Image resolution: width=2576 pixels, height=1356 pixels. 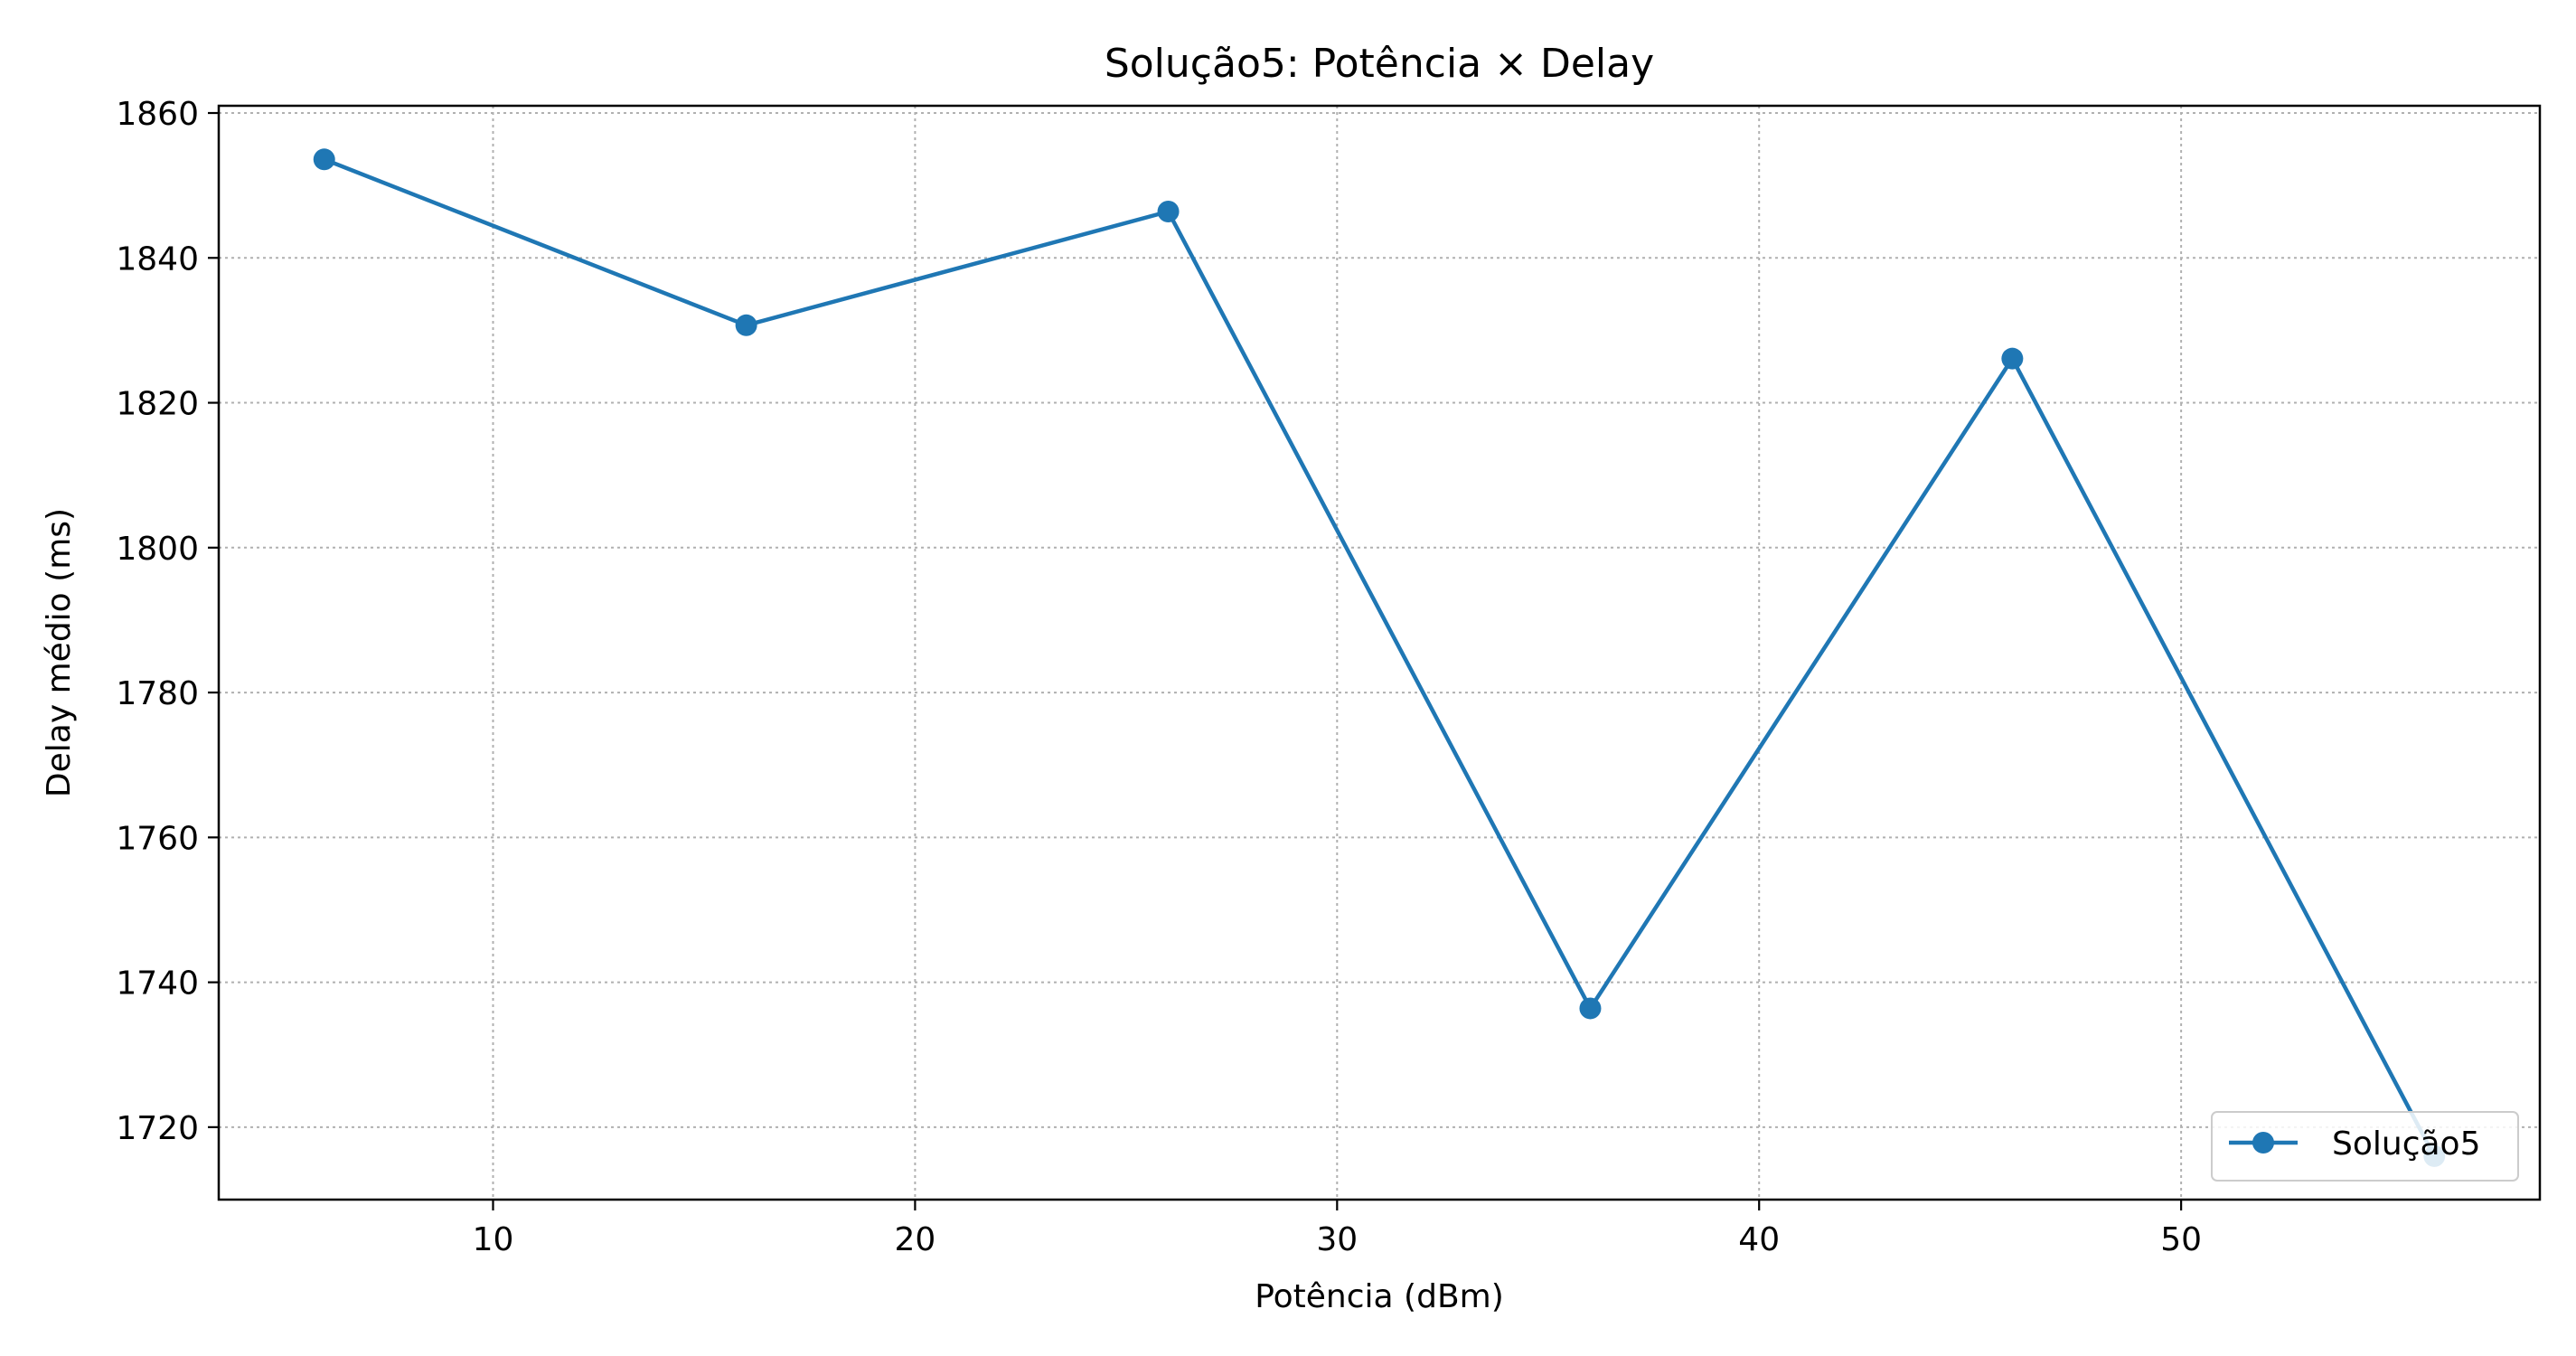 What do you see at coordinates (1759, 1239) in the screenshot?
I see `x-tick-label: 40` at bounding box center [1759, 1239].